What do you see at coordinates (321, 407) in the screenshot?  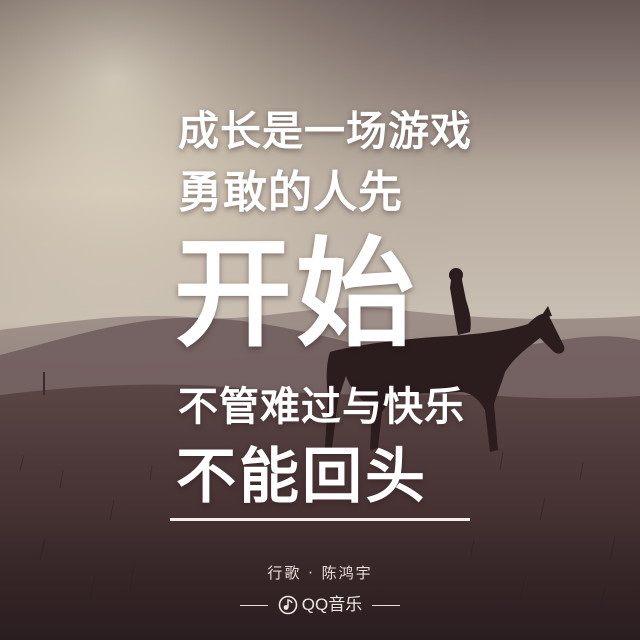 I see `lyric-line-4: 不管难过与快乐` at bounding box center [321, 407].